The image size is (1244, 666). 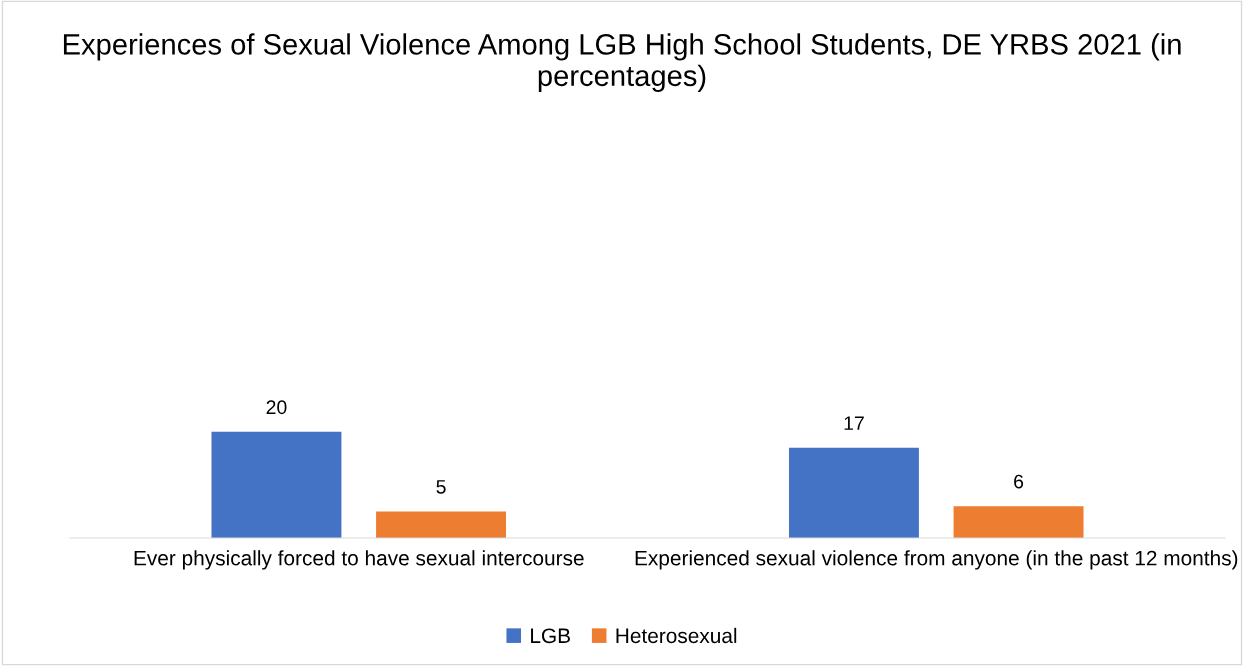 I want to click on chart-title: Experiences of Sexual Violence Among LGB High School Students, DE YRBS 2021 (in percentages), so click(x=622, y=62).